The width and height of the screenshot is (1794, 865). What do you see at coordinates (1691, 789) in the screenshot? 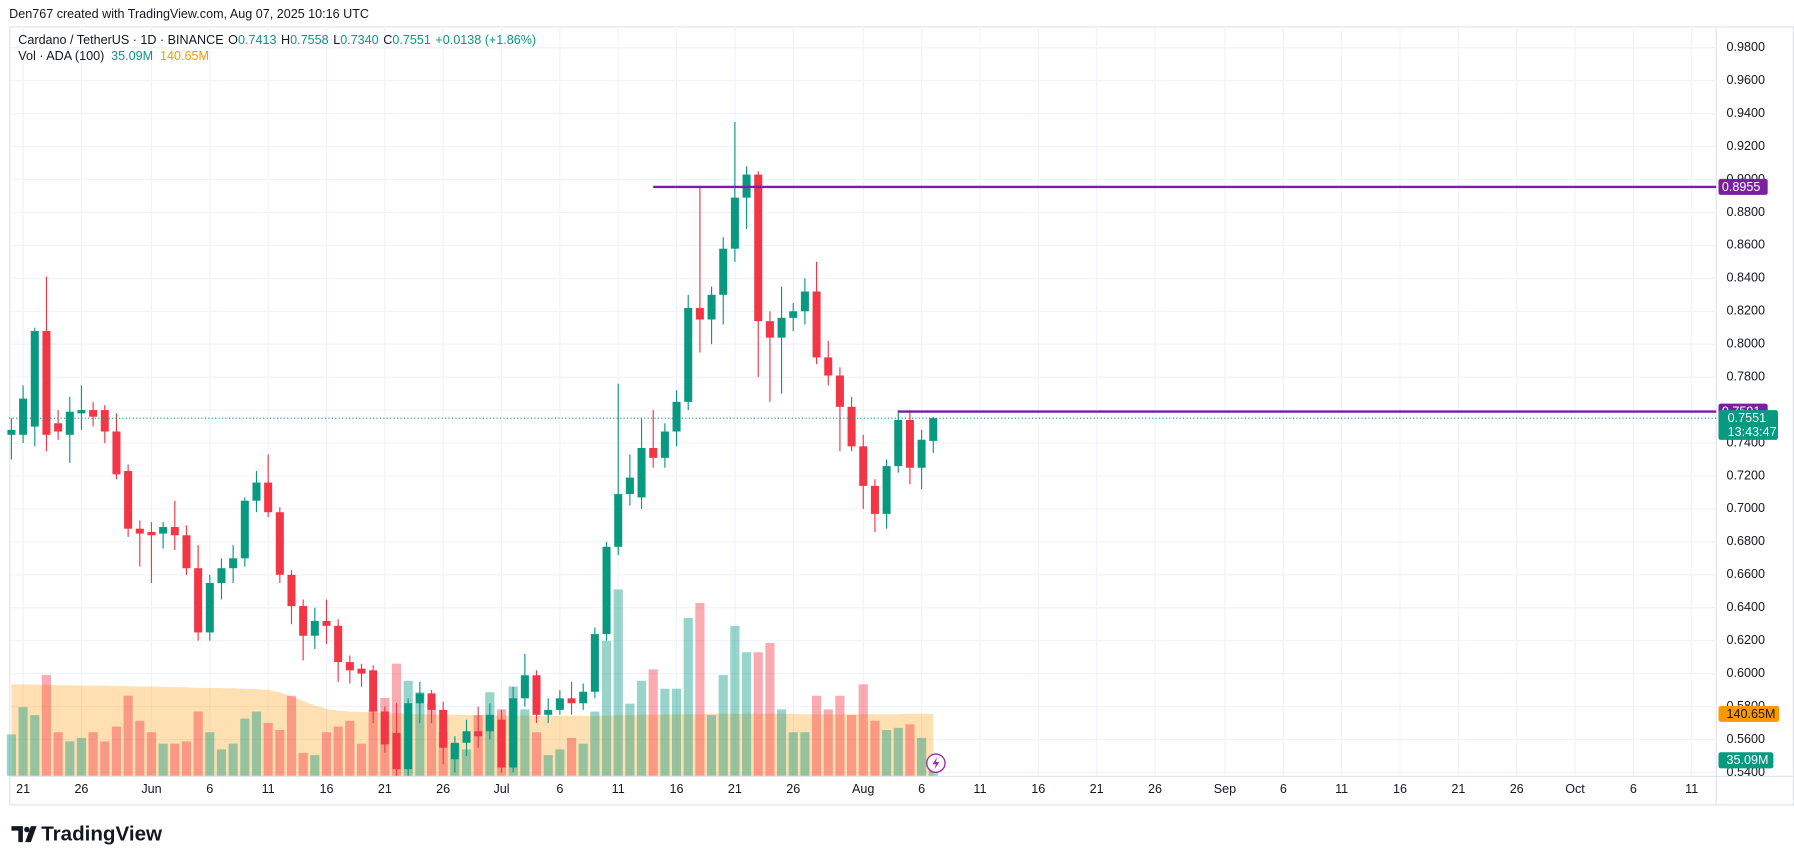
I see `x-tick-label: 11` at bounding box center [1691, 789].